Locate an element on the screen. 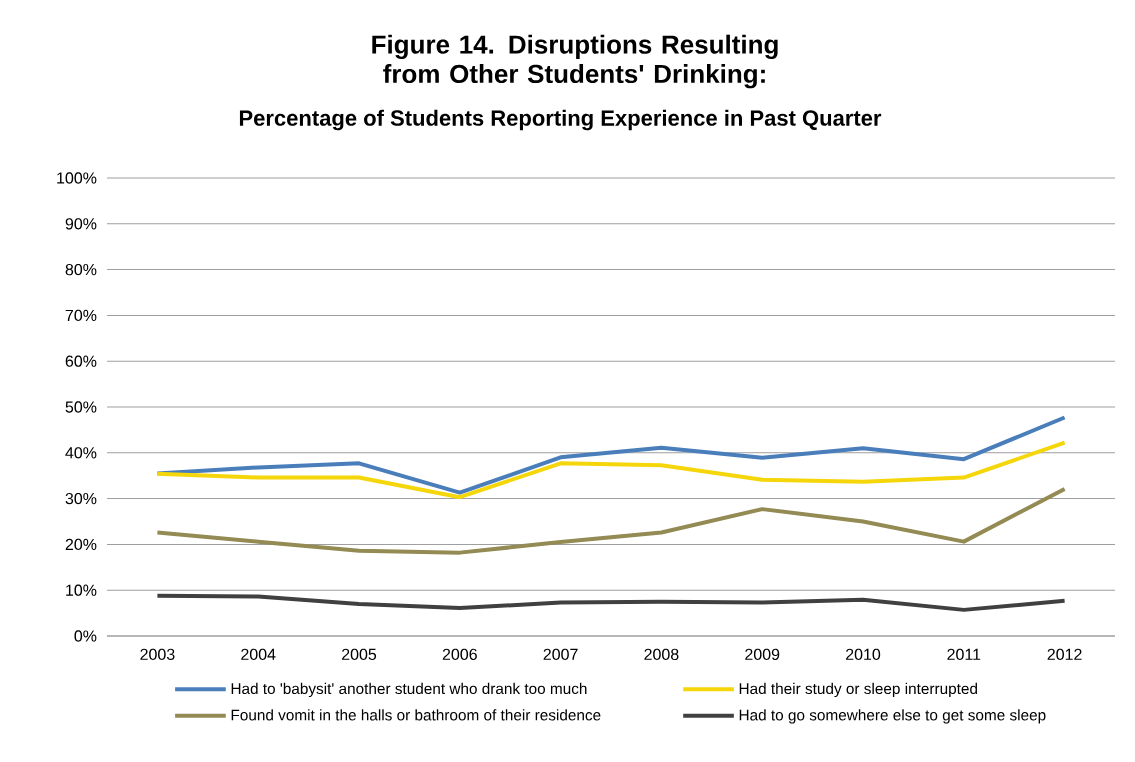 The width and height of the screenshot is (1135, 762). x-tick-label: 2006 is located at coordinates (459, 654).